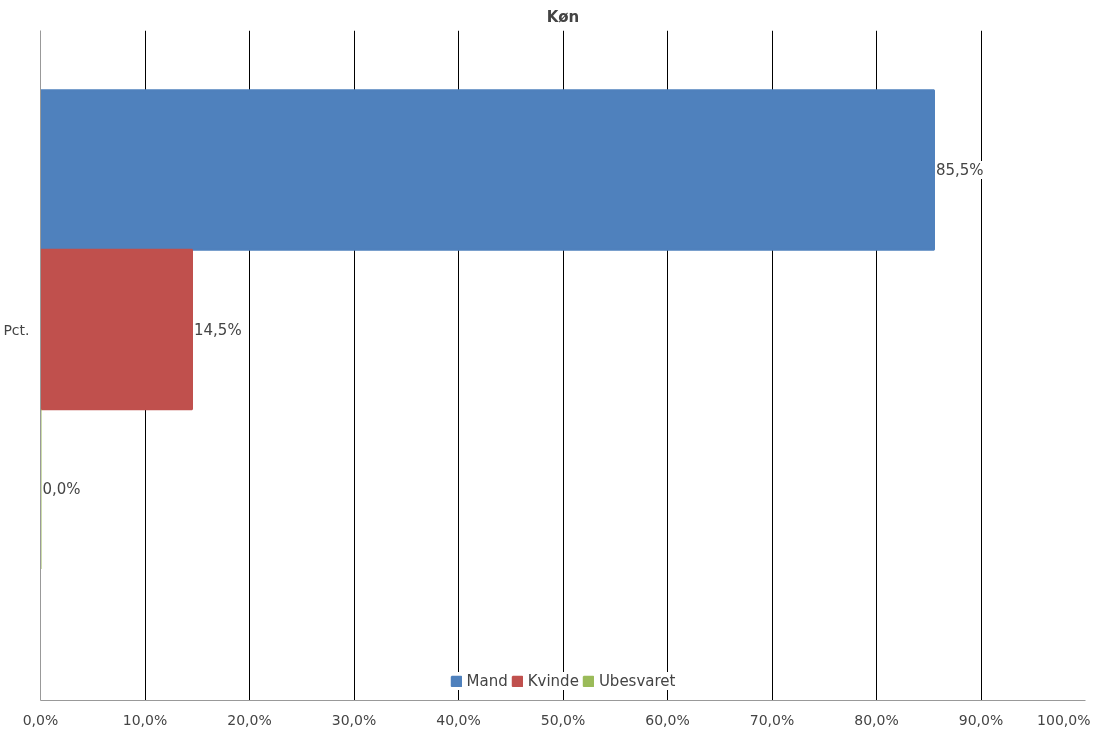  What do you see at coordinates (959, 170) in the screenshot?
I see `data-label: 85,5%` at bounding box center [959, 170].